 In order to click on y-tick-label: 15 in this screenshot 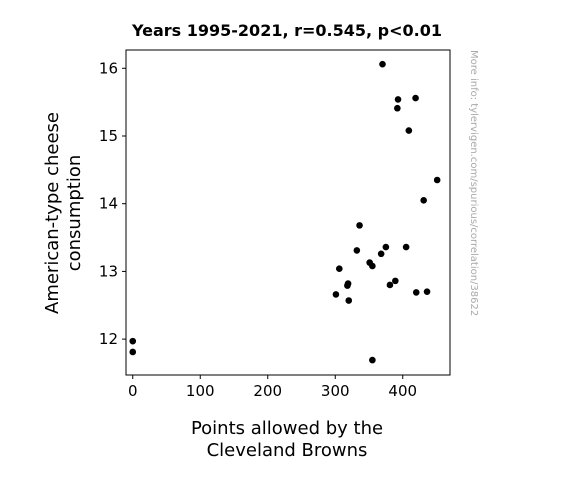, I will do `click(108, 136)`.